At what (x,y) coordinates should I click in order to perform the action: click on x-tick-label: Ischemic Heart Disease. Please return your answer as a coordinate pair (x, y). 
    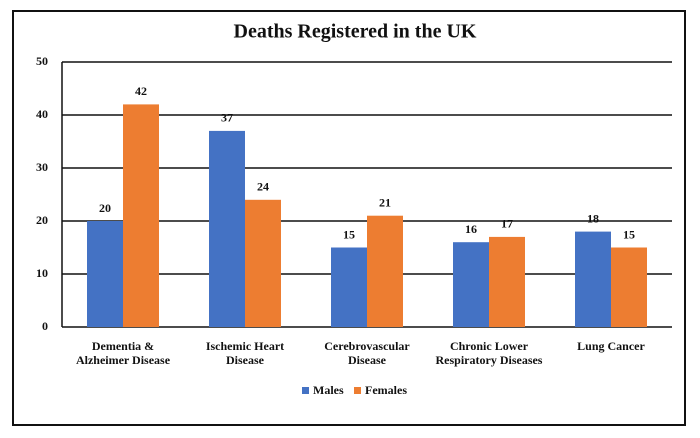
    Looking at the image, I should click on (245, 353).